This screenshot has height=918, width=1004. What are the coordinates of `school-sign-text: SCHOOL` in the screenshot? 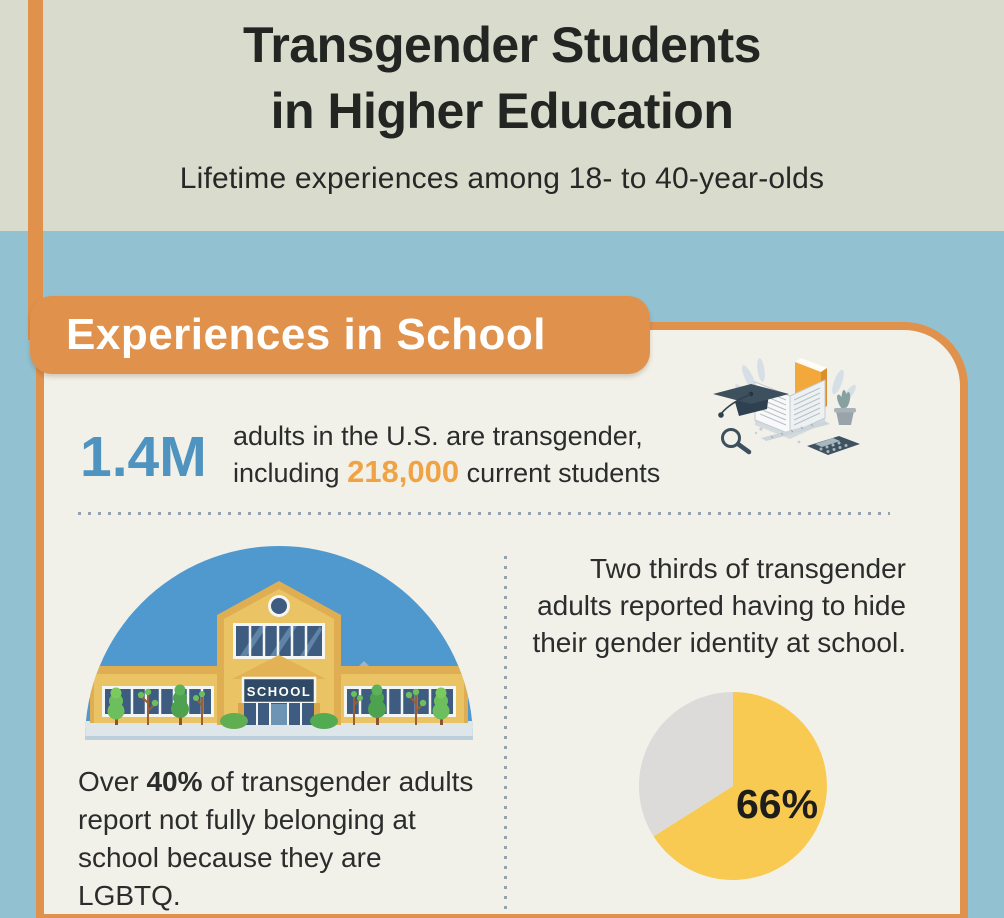 It's located at (279, 691).